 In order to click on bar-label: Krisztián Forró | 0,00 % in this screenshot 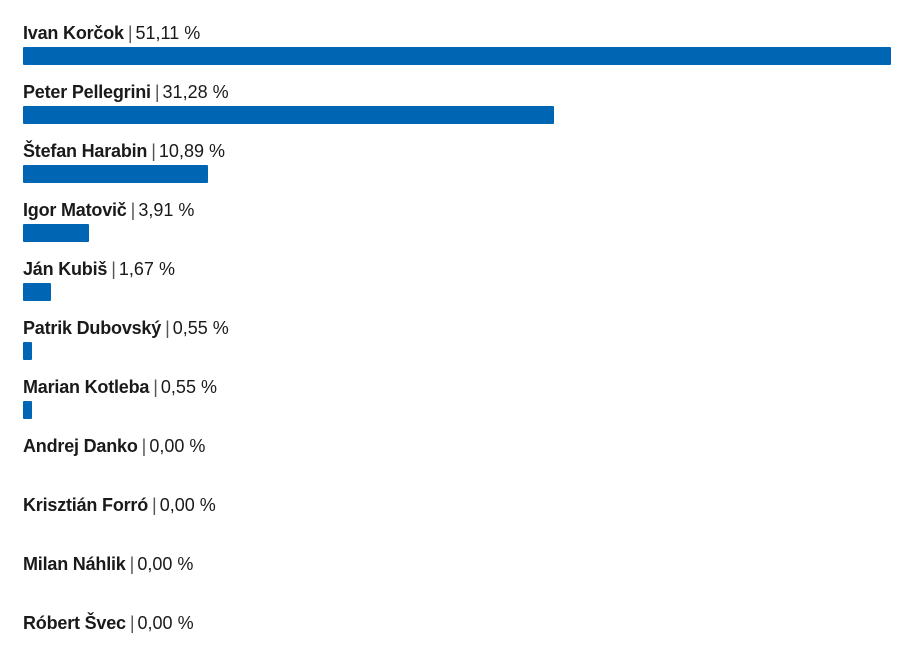, I will do `click(119, 505)`.